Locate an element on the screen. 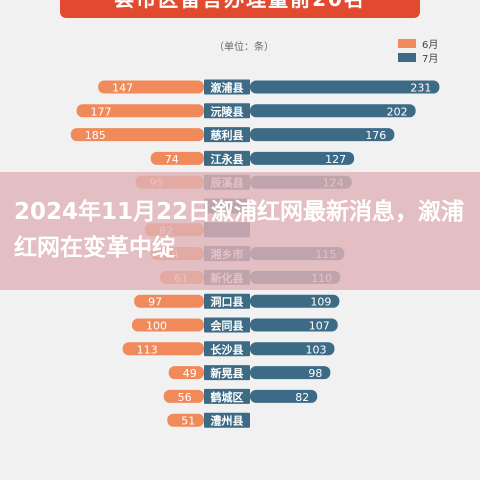 This screenshot has height=480, width=480. chart-title-bar: 县市区留言办理量前20名 is located at coordinates (240, 9).